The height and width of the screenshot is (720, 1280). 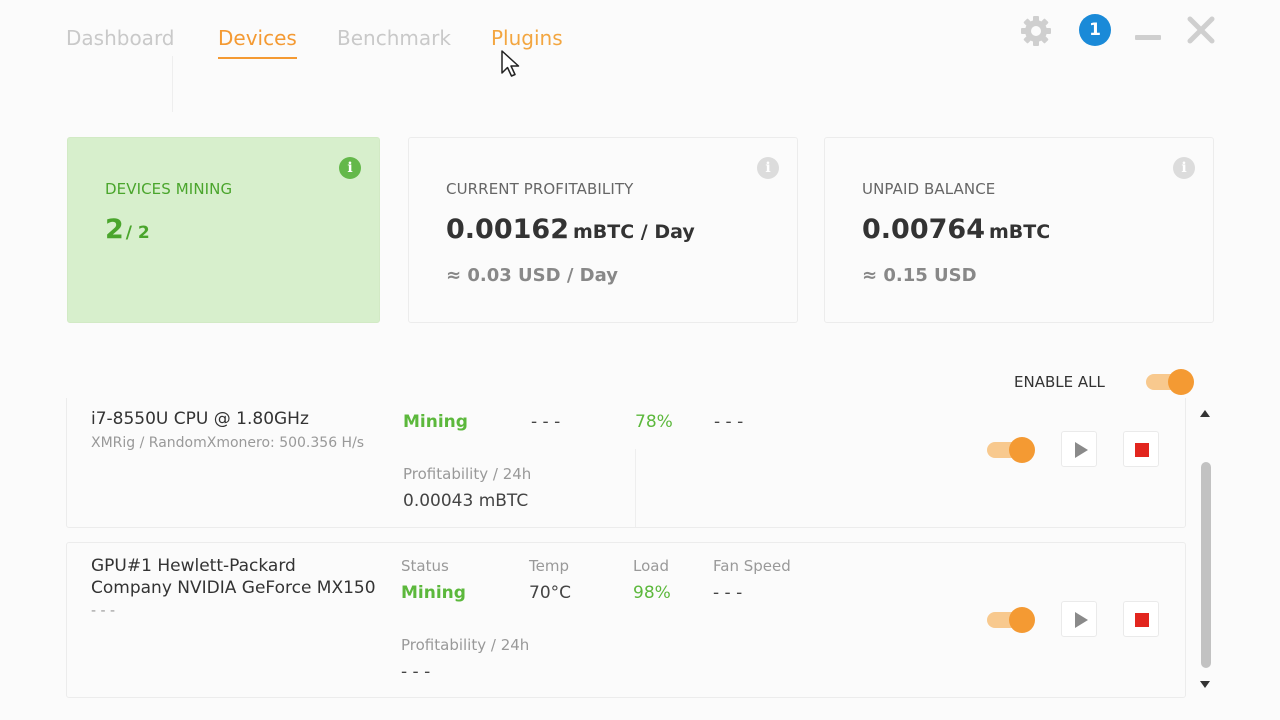 What do you see at coordinates (425, 566) in the screenshot?
I see `status-header: Status` at bounding box center [425, 566].